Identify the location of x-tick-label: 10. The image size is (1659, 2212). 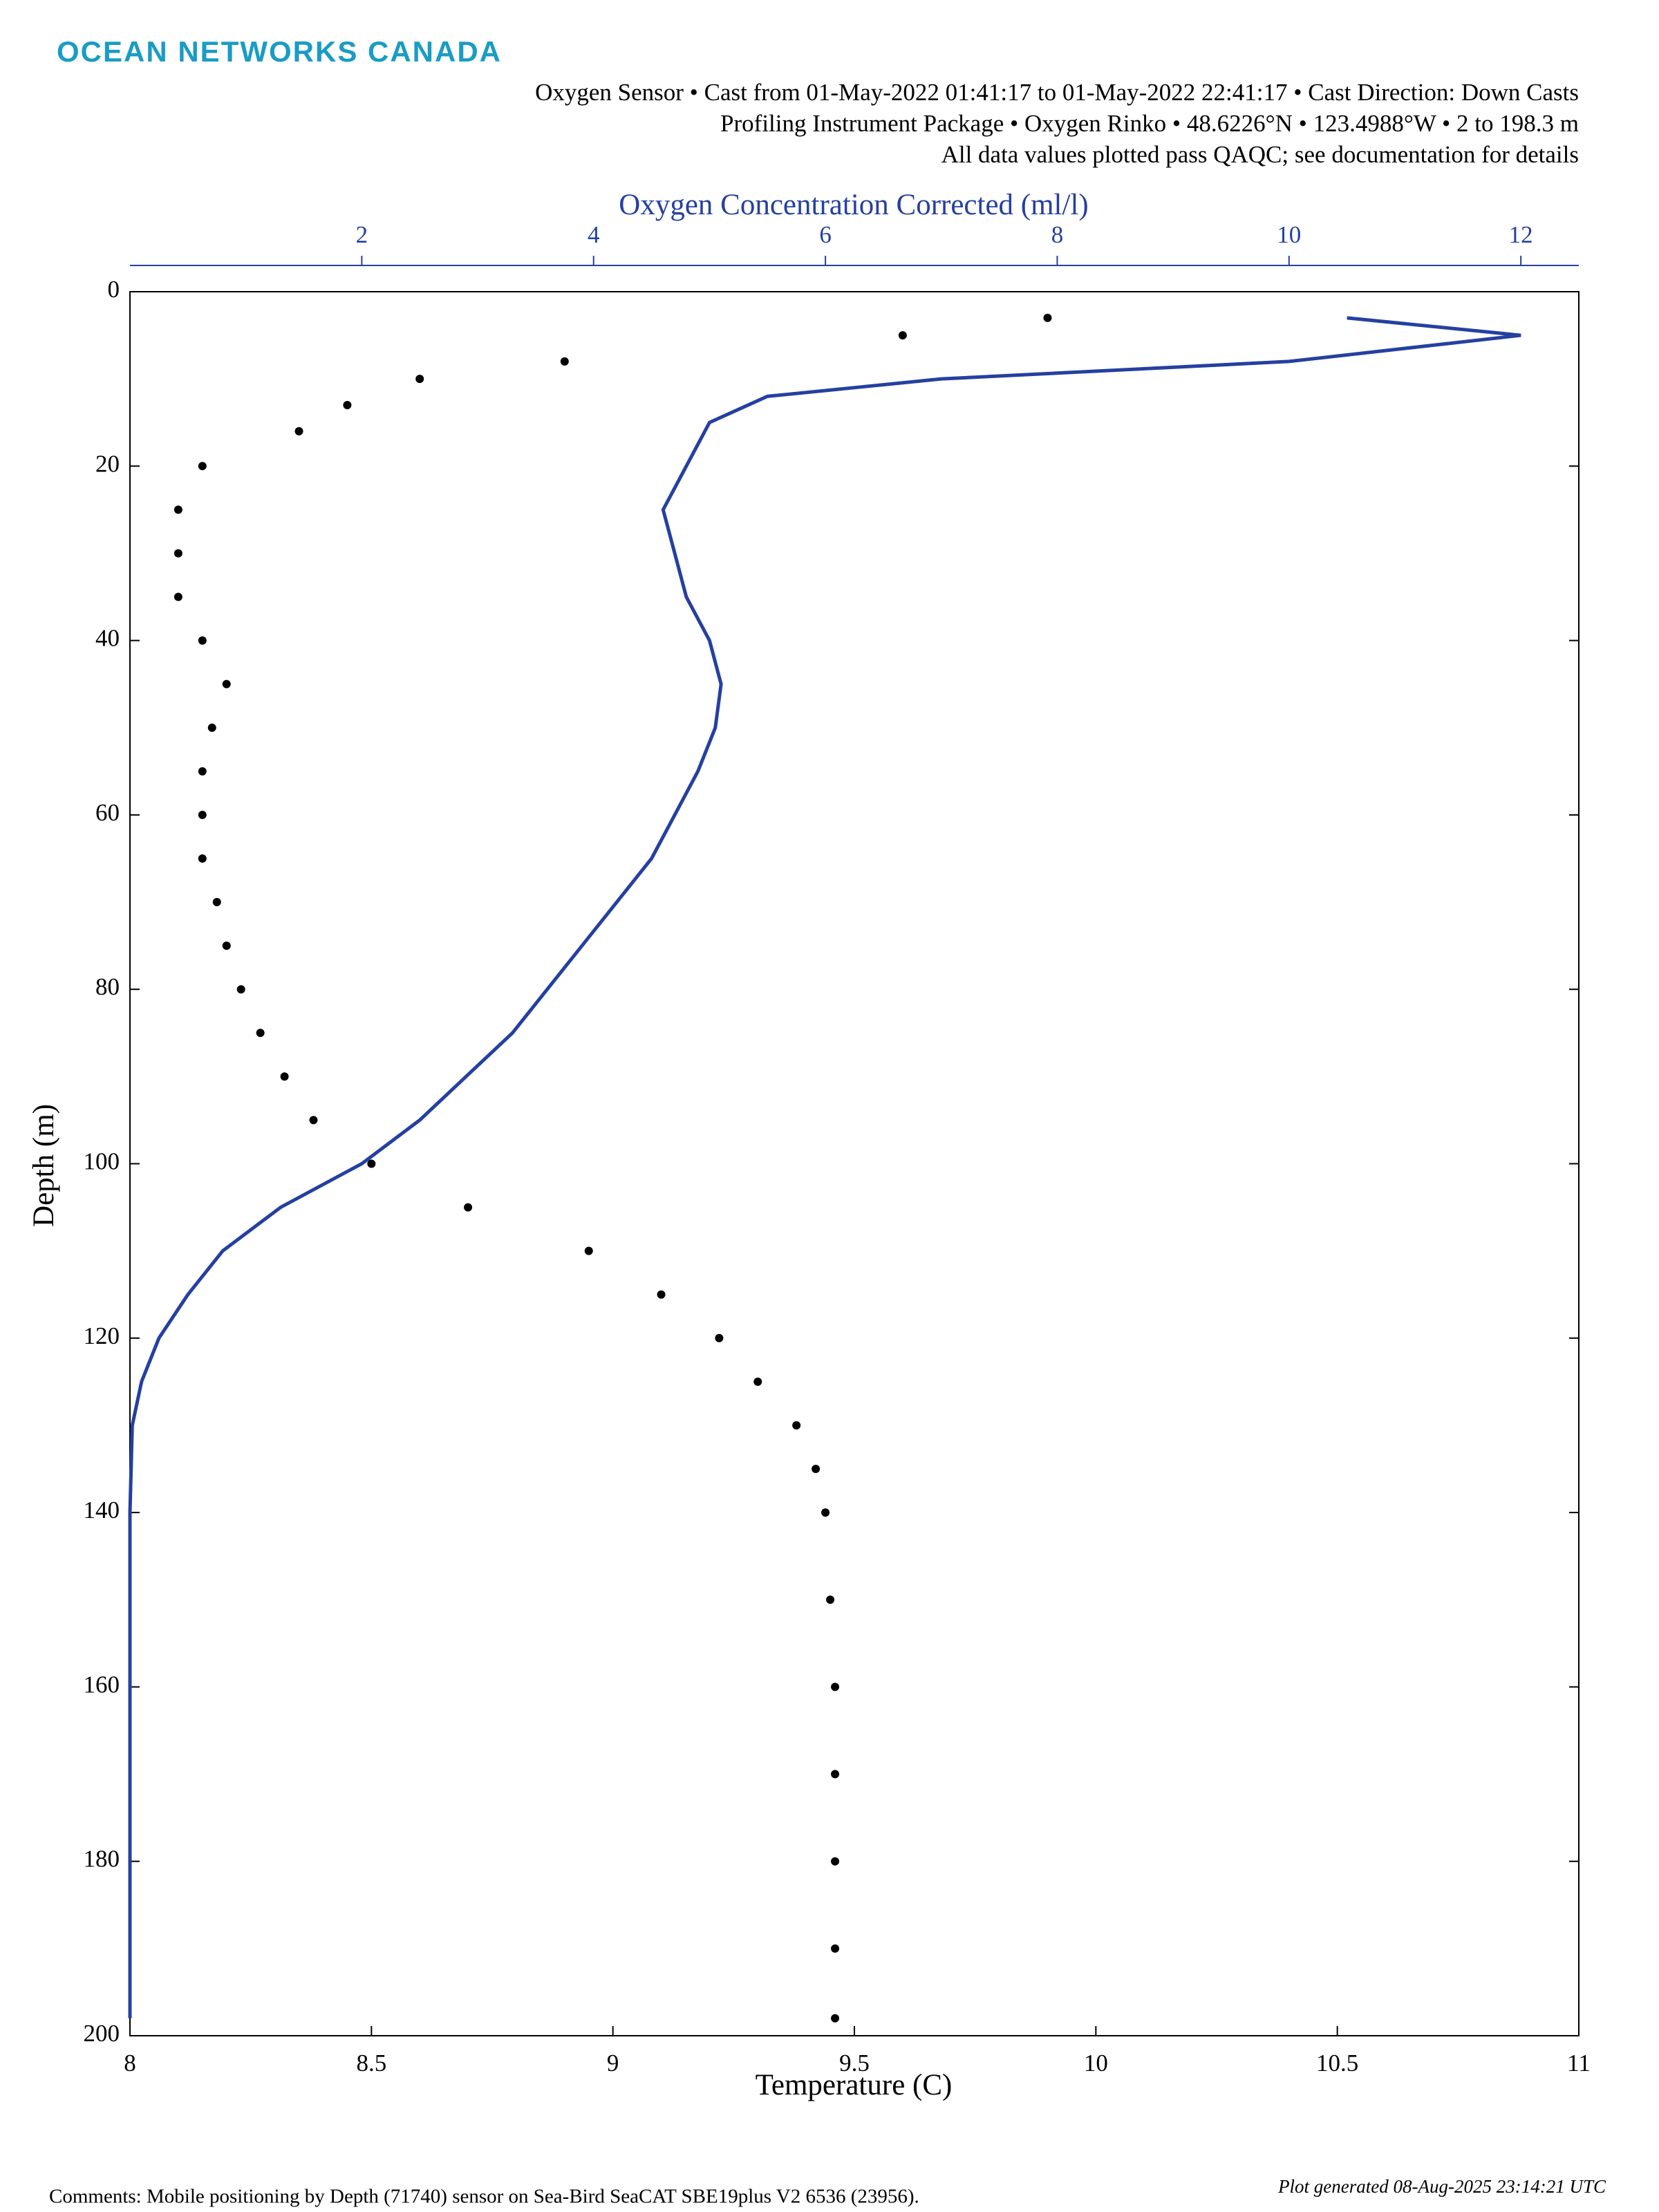
(1096, 2063).